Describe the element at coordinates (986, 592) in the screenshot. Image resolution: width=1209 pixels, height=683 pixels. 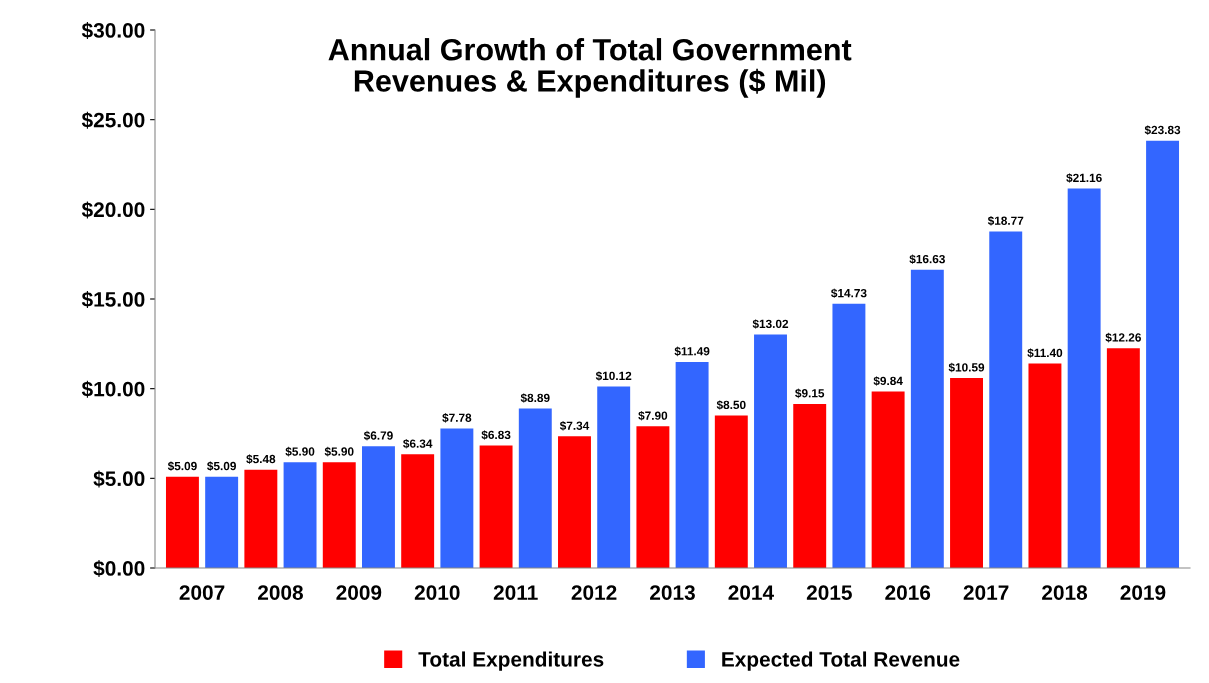
I see `x-tick-label: 2017` at that location.